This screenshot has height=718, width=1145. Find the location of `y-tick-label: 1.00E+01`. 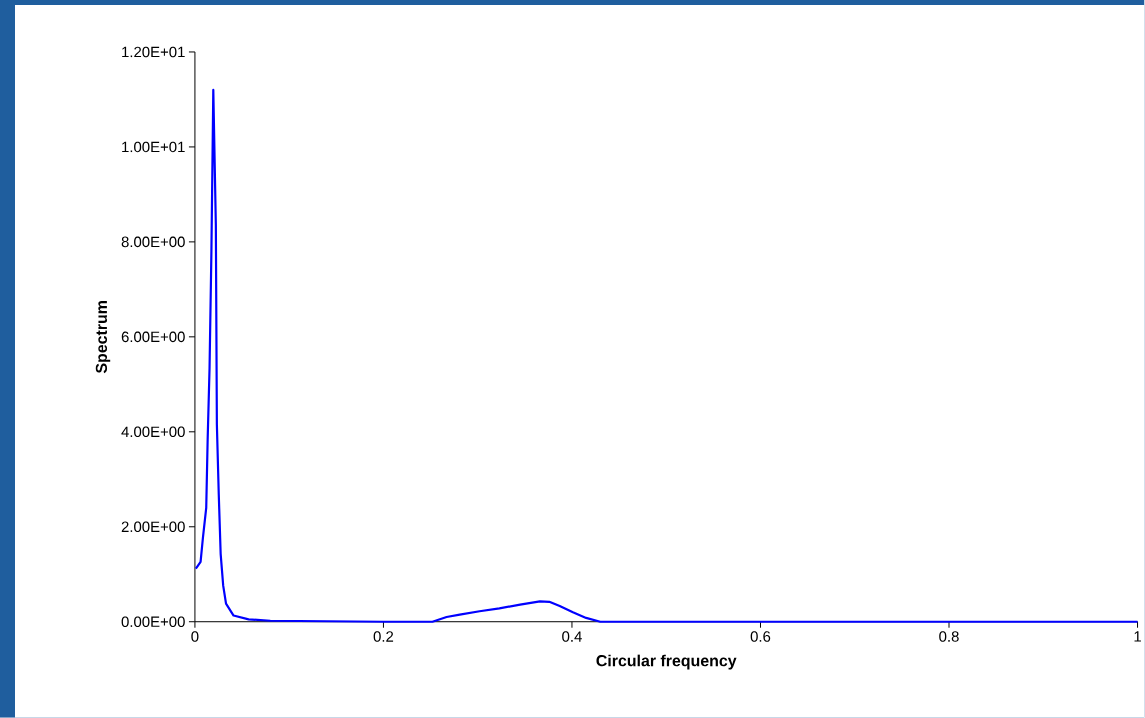

y-tick-label: 1.00E+01 is located at coordinates (153, 147).